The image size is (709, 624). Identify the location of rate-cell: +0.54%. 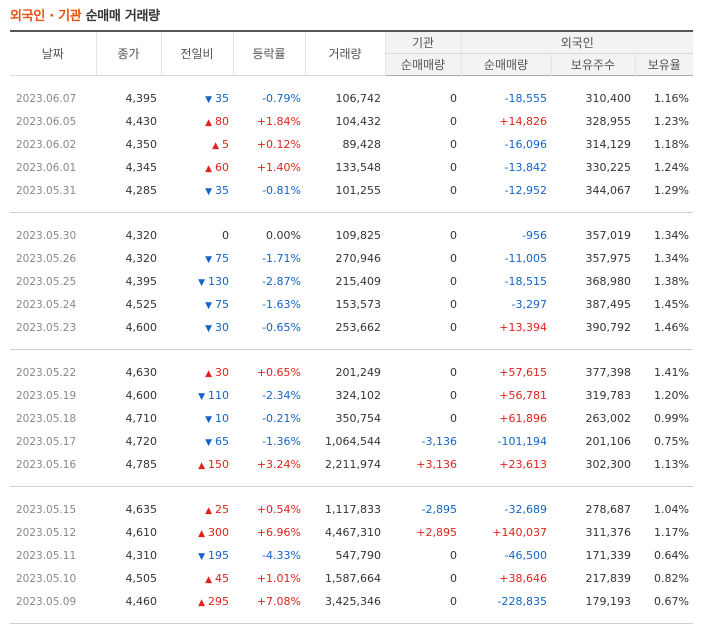
(278, 509).